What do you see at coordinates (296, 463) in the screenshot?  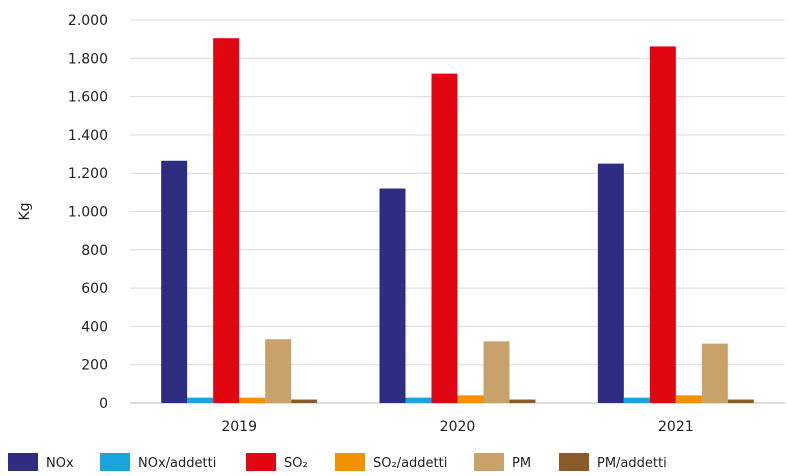 I see `legend-label: SO₂` at bounding box center [296, 463].